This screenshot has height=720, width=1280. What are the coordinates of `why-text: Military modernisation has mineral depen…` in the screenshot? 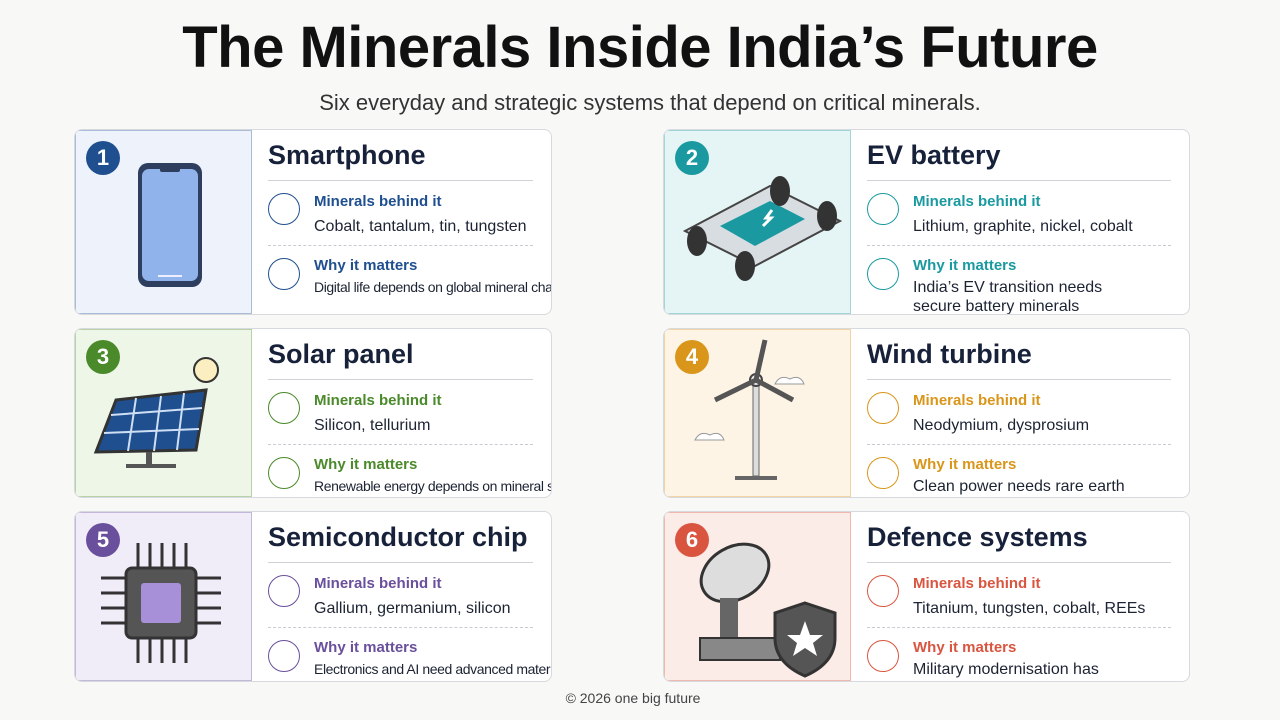 It's located at (1006, 671).